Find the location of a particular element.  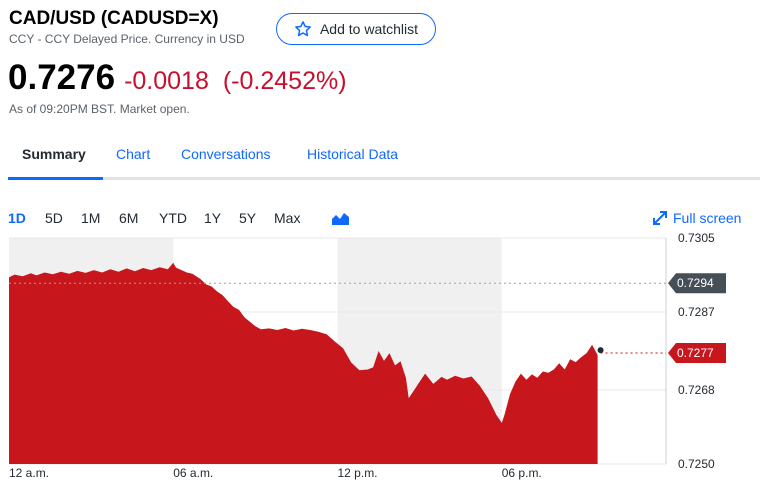

y-tick-label: 0.7268 is located at coordinates (696, 390).